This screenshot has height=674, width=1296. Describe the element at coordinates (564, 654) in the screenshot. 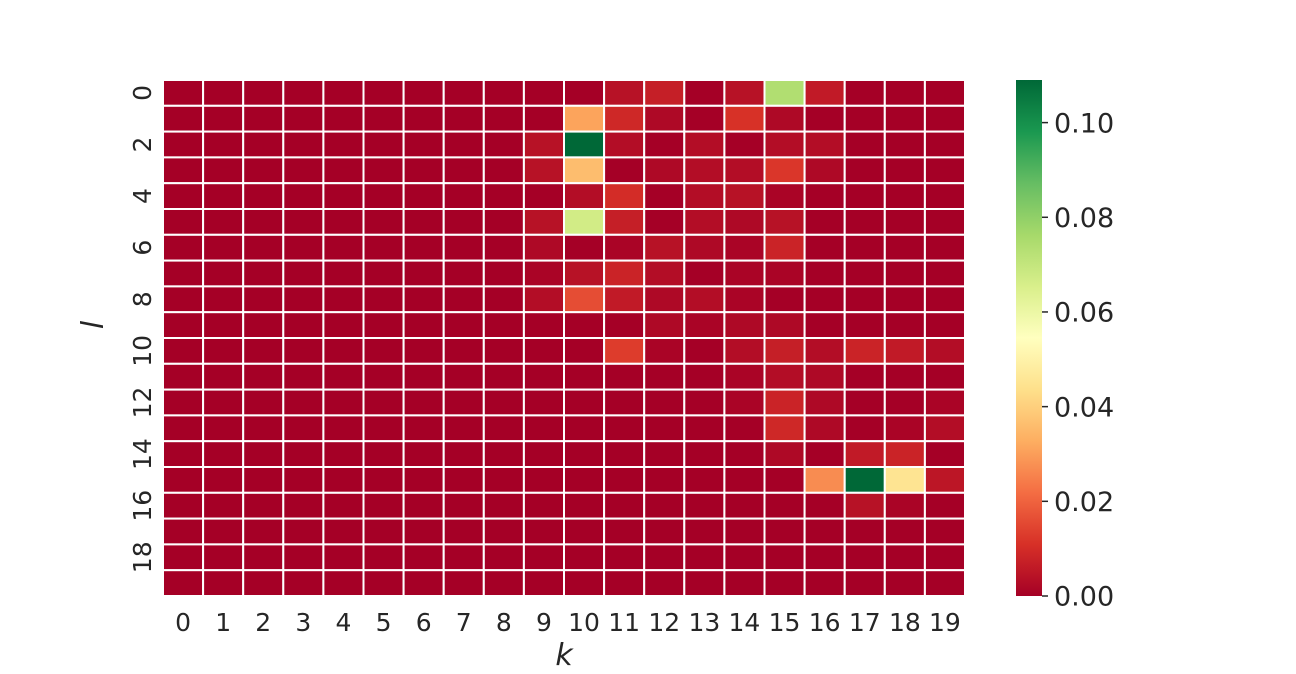

I see `x-axis-label: k` at that location.